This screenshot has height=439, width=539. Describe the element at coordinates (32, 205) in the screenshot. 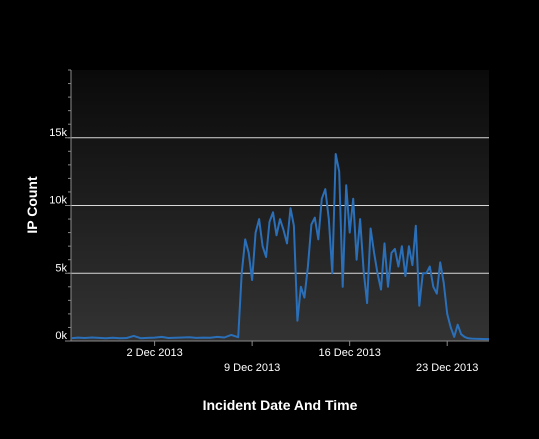

I see `y-axis-title: IP Count` at that location.